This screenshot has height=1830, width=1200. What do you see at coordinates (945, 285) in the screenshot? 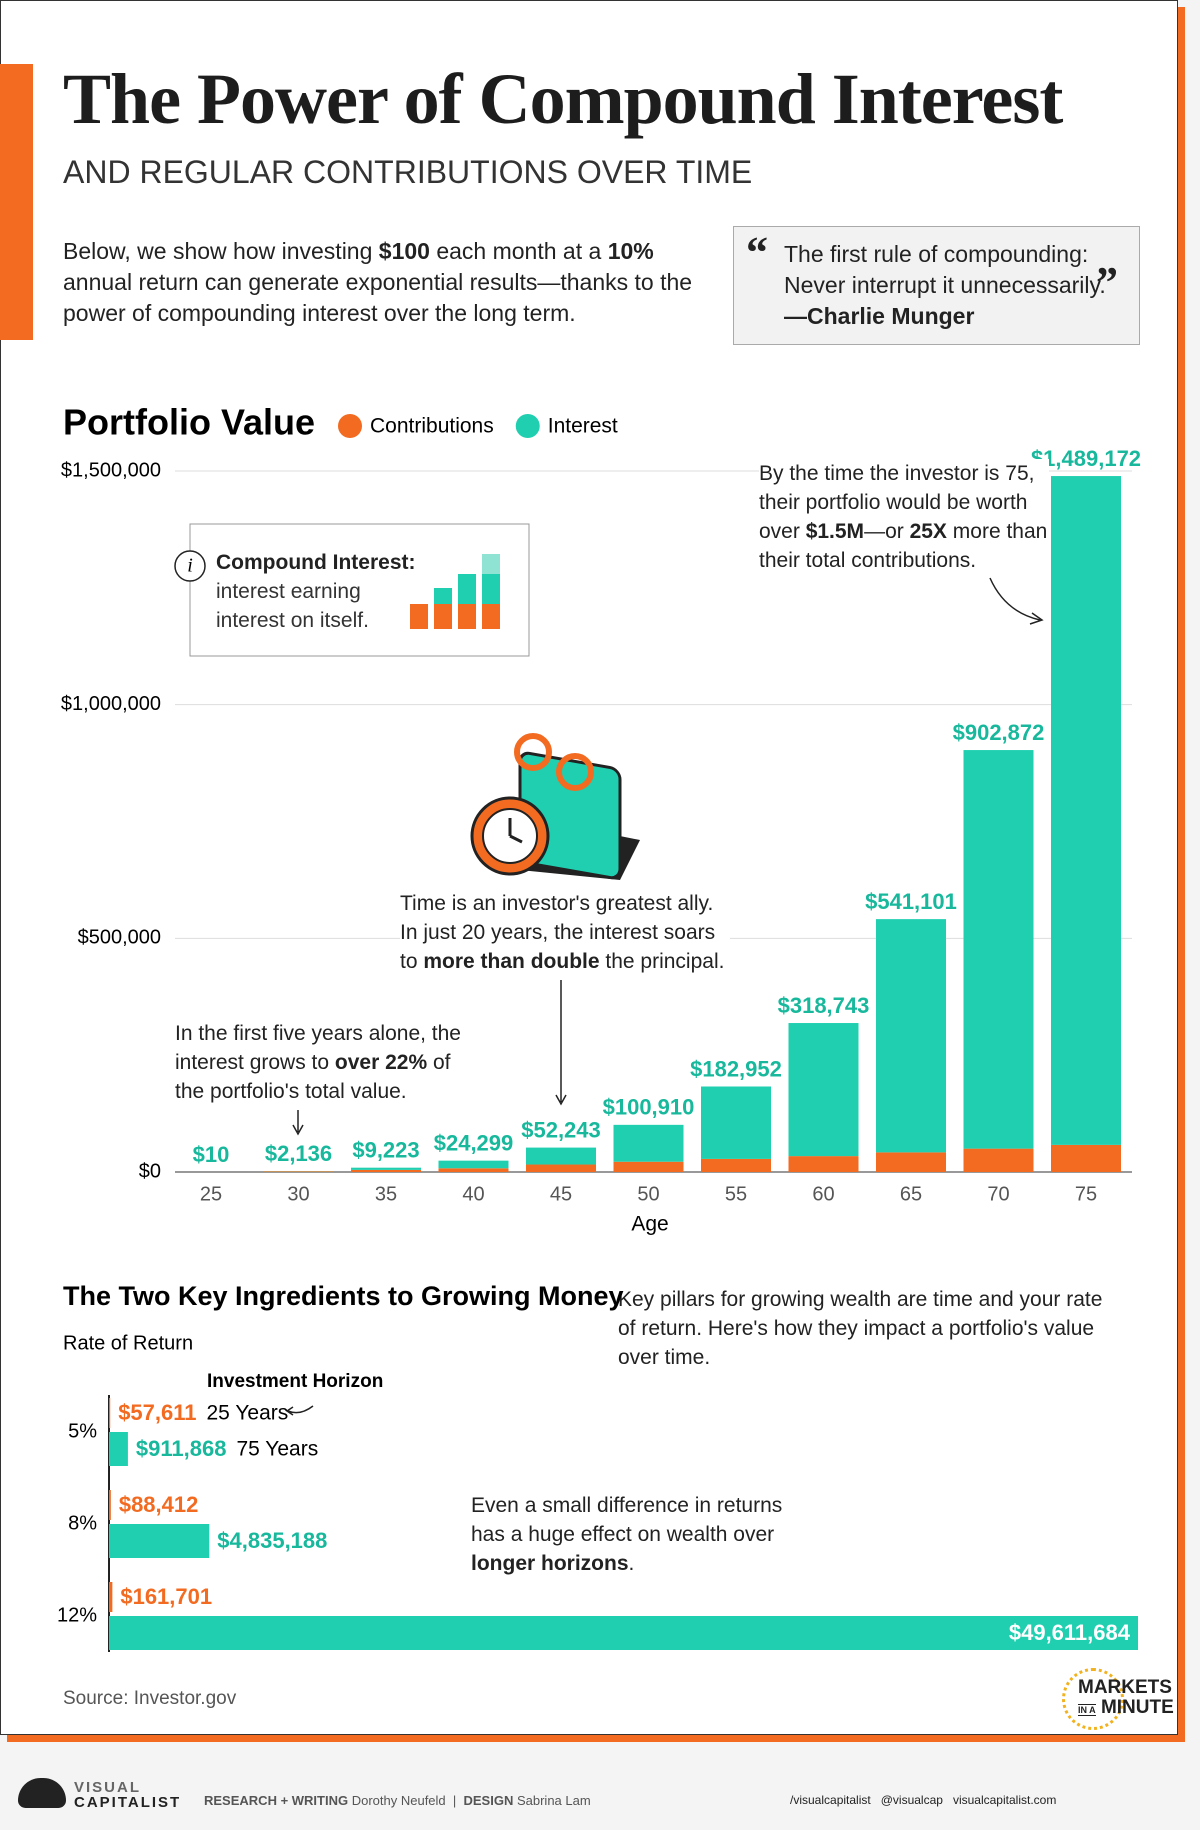
I see `quote-line: Never interrupt it unnecessarily.` at bounding box center [945, 285].